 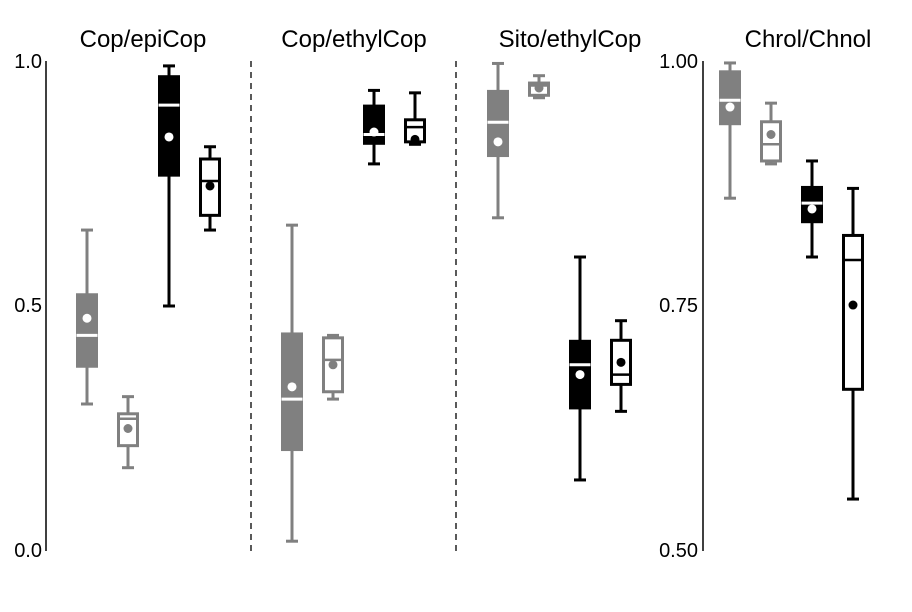 What do you see at coordinates (570, 39) in the screenshot?
I see `panel-title: Sito/ethylCop` at bounding box center [570, 39].